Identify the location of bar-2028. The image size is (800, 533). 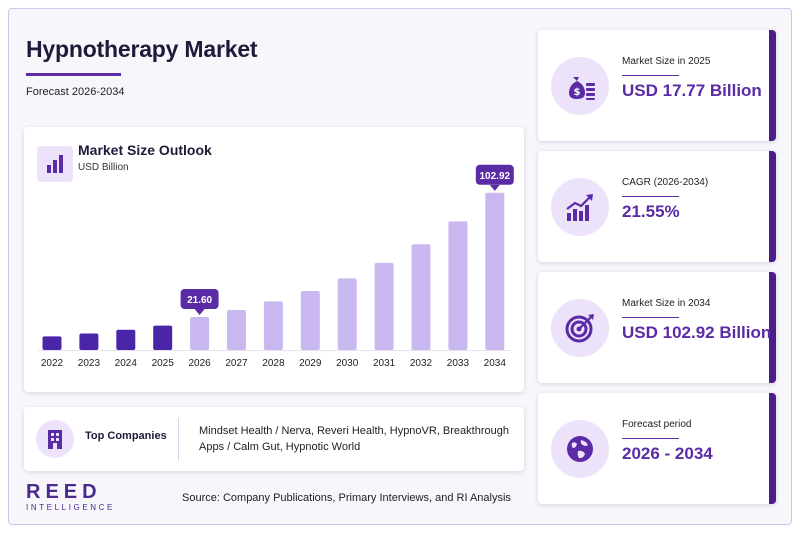
(273, 325).